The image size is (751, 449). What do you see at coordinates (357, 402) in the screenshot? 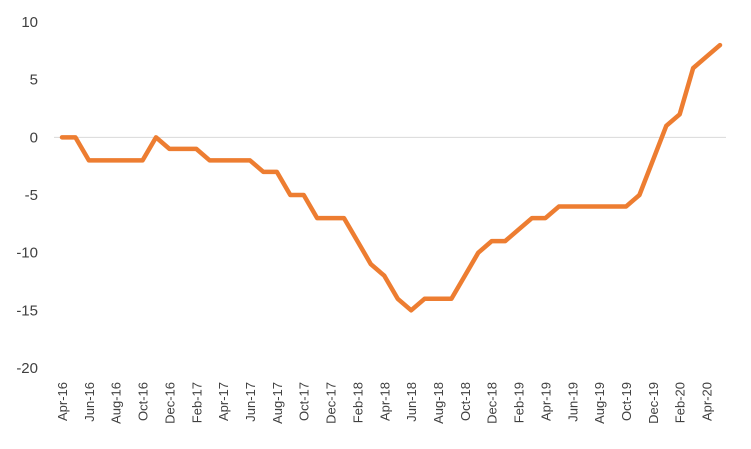
I see `x-tick-label: Feb-18` at bounding box center [357, 402].